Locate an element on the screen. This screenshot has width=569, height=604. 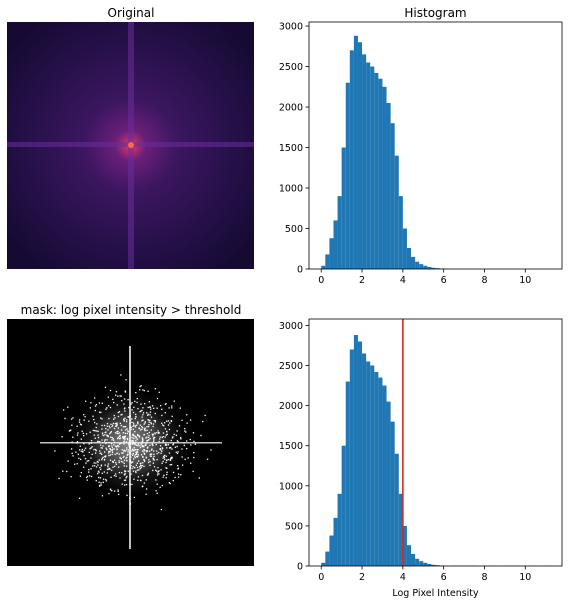
x-tick-label: 8 is located at coordinates (484, 577).